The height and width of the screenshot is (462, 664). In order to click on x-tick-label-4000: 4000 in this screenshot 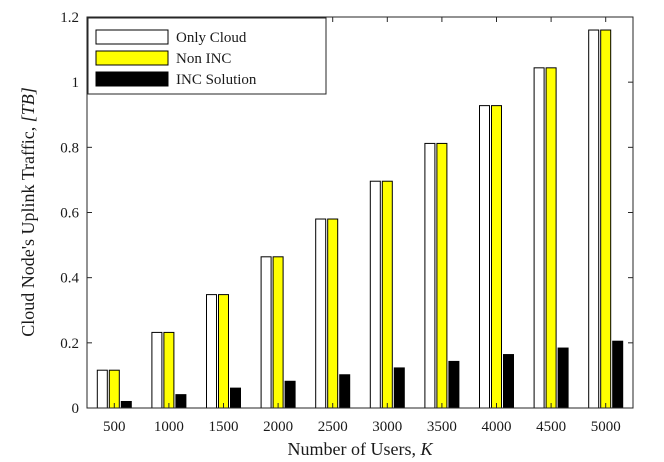, I will do `click(497, 427)`.